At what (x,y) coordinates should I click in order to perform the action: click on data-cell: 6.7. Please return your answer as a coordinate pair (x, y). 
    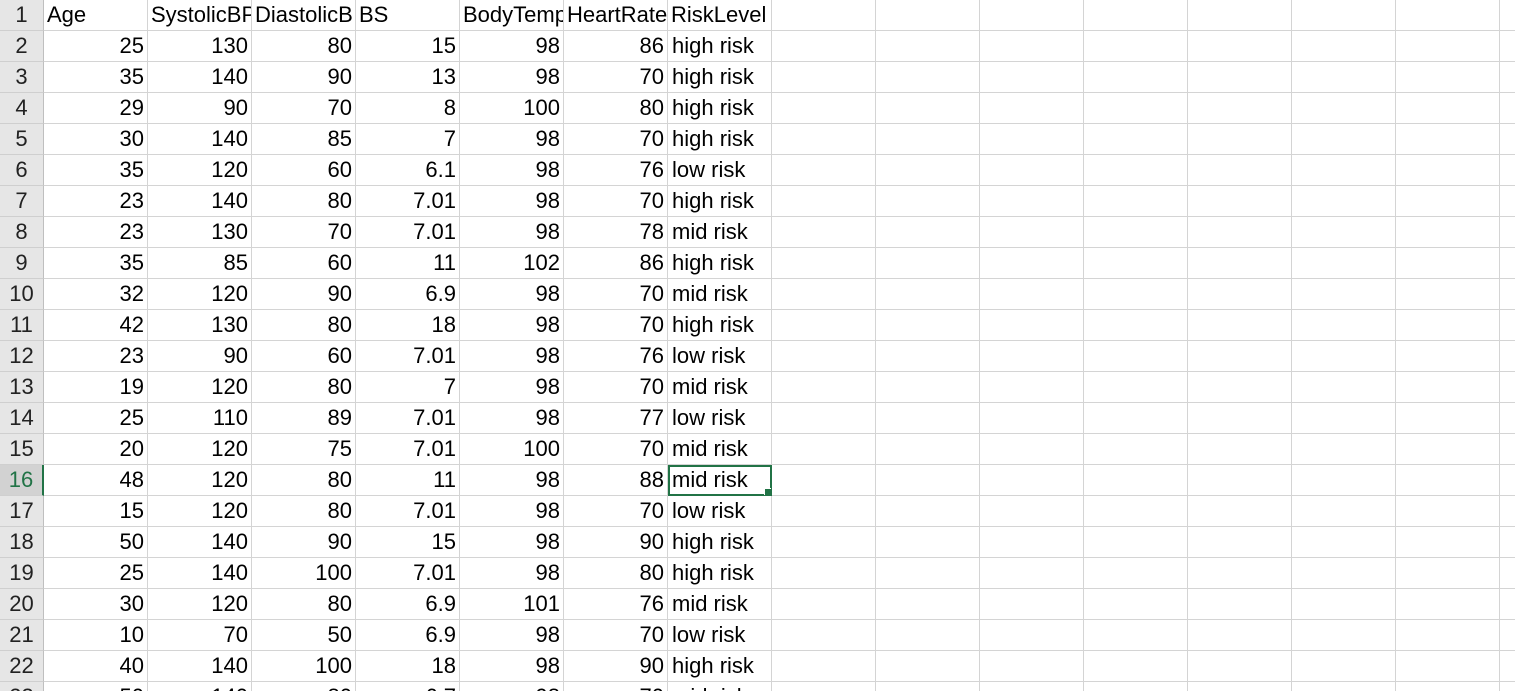
    Looking at the image, I should click on (408, 686).